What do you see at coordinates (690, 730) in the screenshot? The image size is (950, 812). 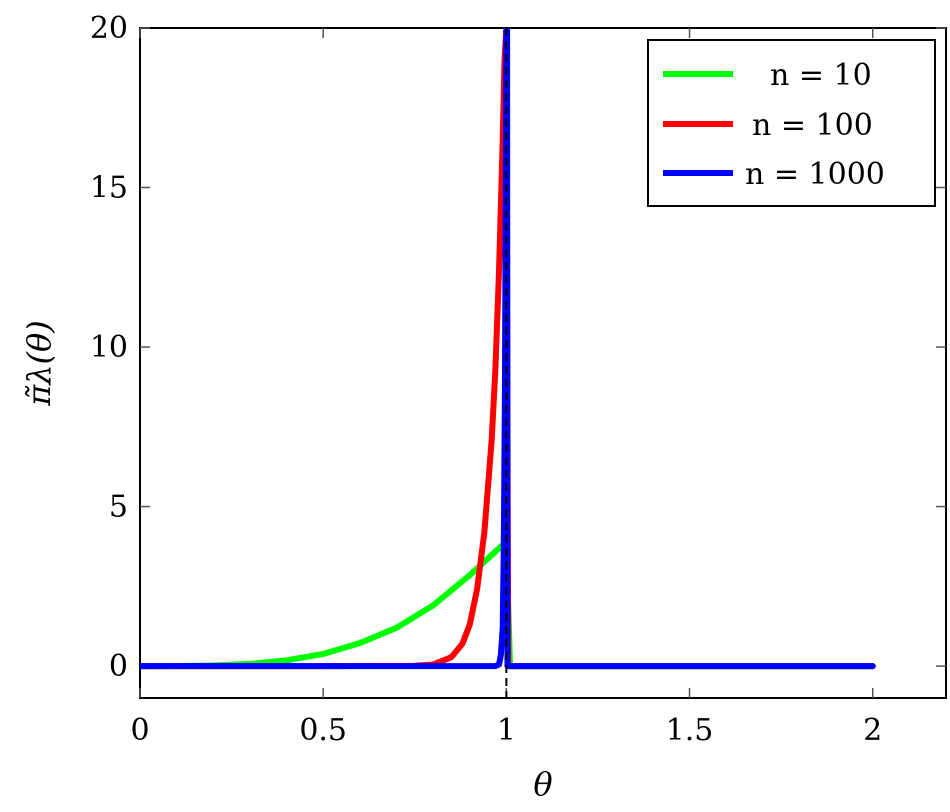 I see `x-tick-label: 1.5` at bounding box center [690, 730].